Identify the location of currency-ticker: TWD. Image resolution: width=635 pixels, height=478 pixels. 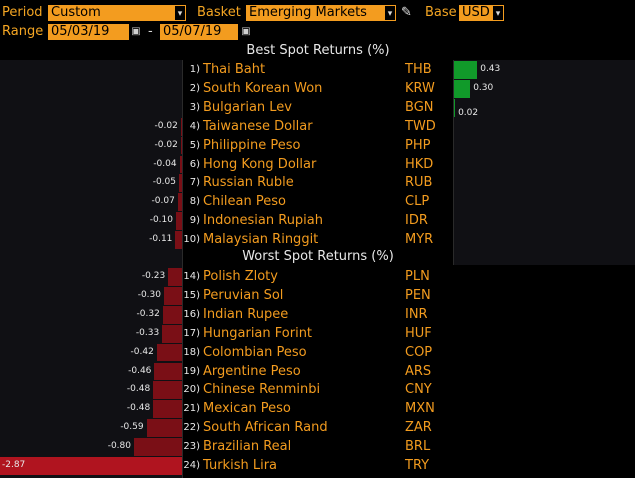
(420, 126).